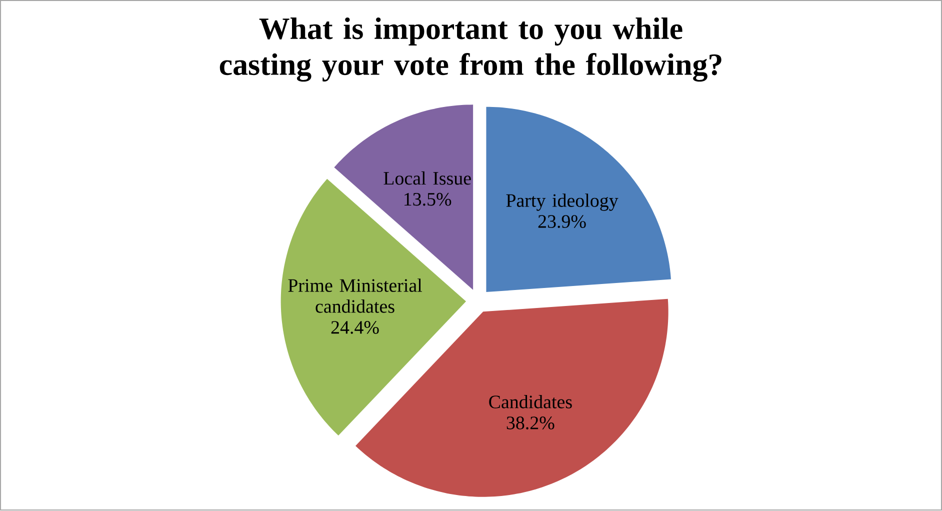 Image resolution: width=942 pixels, height=511 pixels. I want to click on data-label: 23.9%, so click(562, 221).